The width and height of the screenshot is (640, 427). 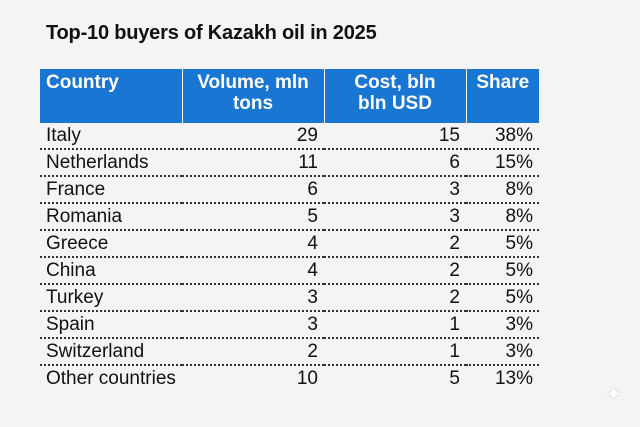 I want to click on table-row: Switzerland 2 1 3%, so click(x=289, y=352).